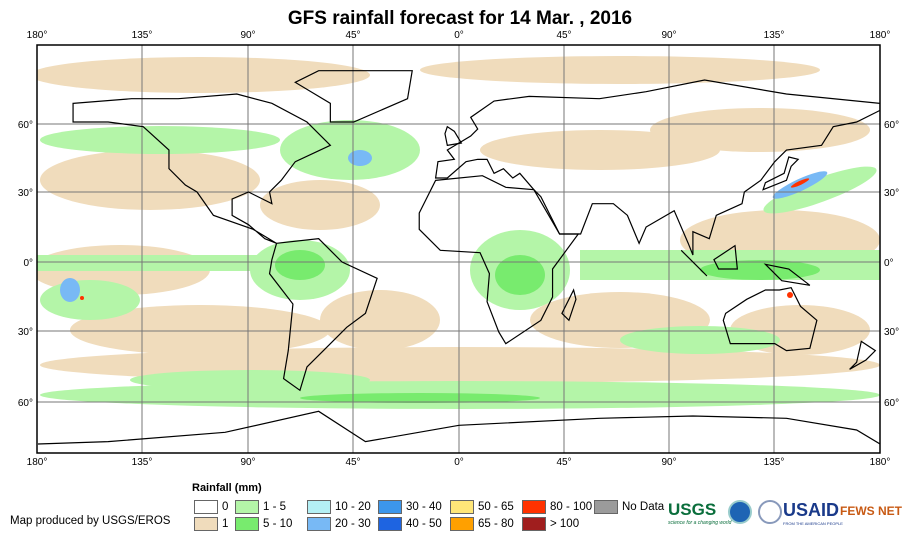  What do you see at coordinates (458, 427) in the screenshot?
I see `coastline-antarctica` at bounding box center [458, 427].